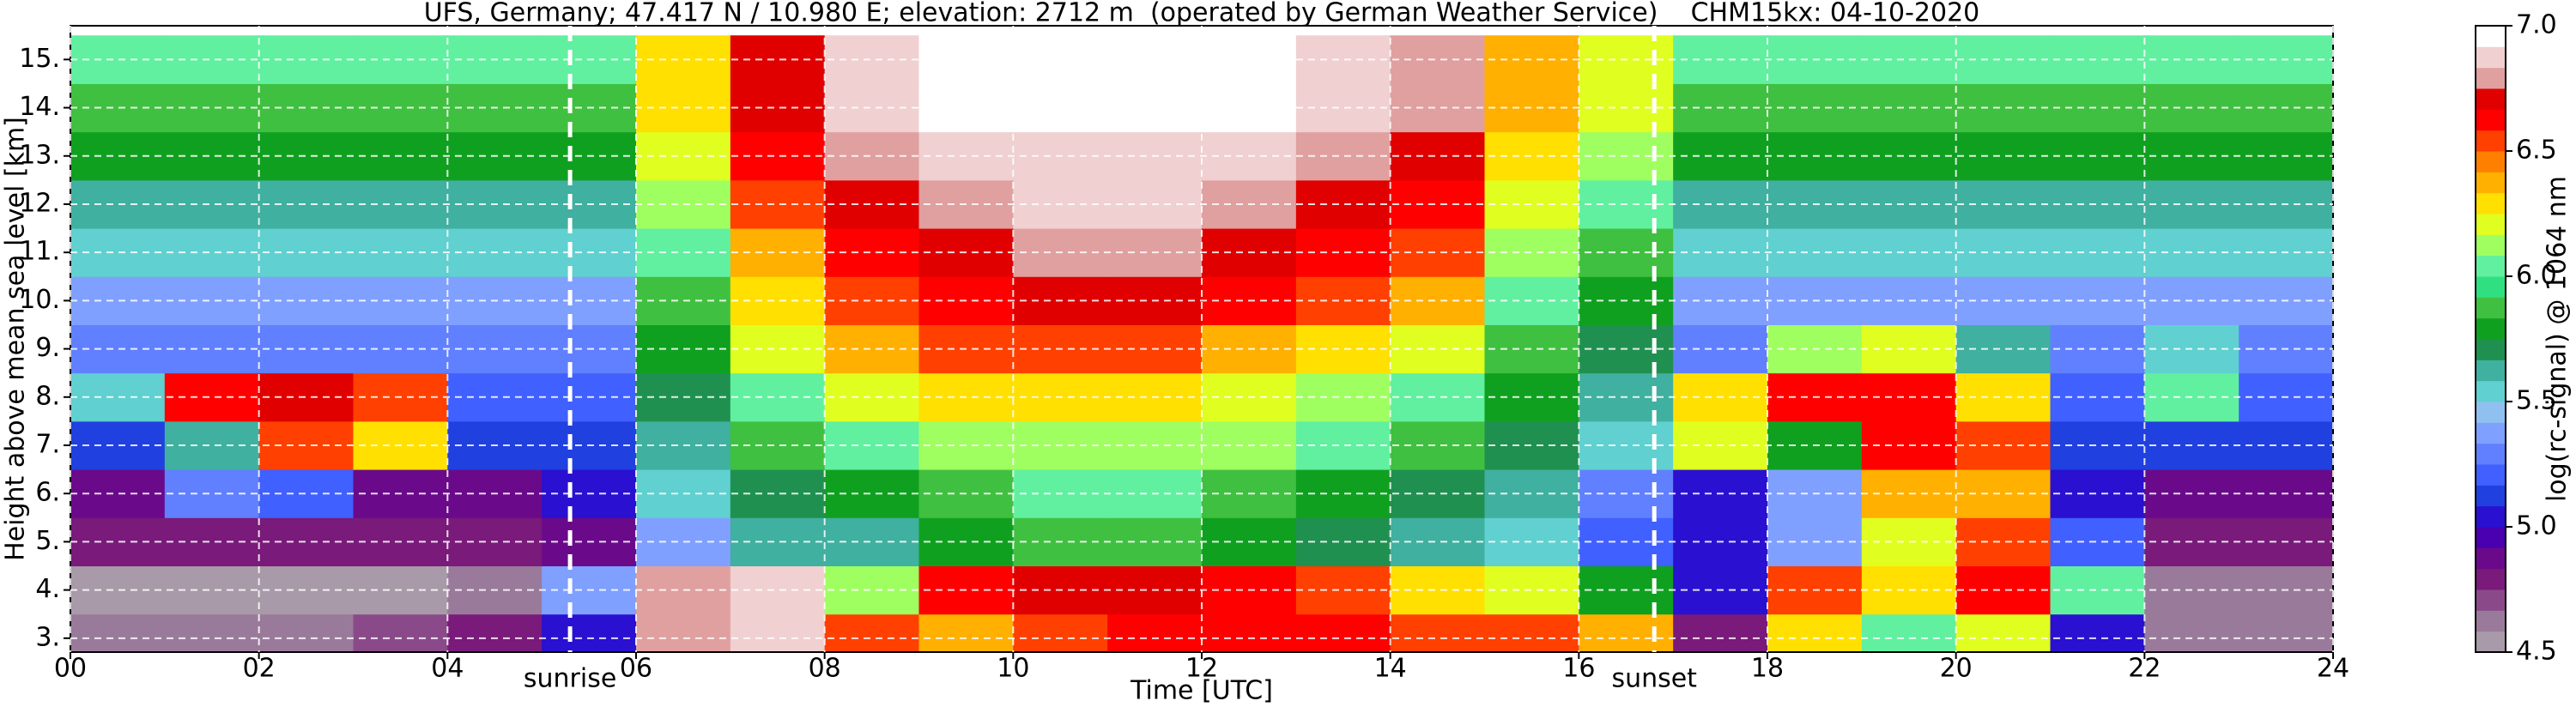 This screenshot has width=2576, height=707. What do you see at coordinates (636, 669) in the screenshot?
I see `x-tick-label: 06` at bounding box center [636, 669].